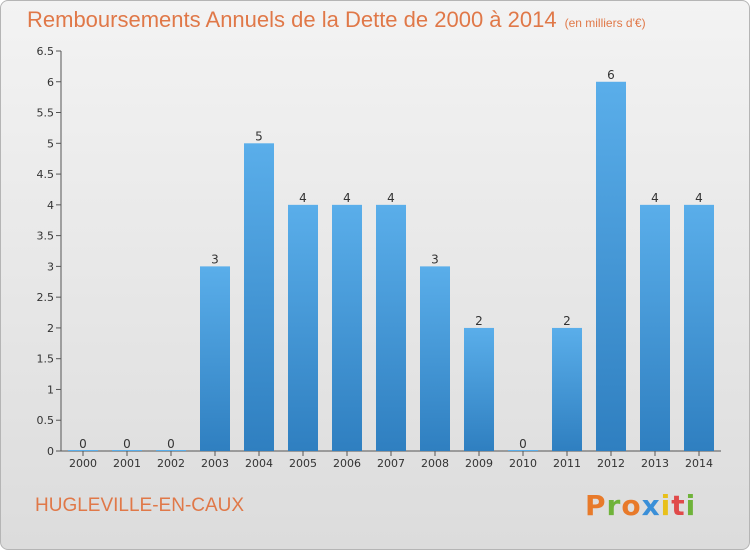 Image resolution: width=750 pixels, height=550 pixels. What do you see at coordinates (171, 444) in the screenshot?
I see `data-label-2002: 0` at bounding box center [171, 444].